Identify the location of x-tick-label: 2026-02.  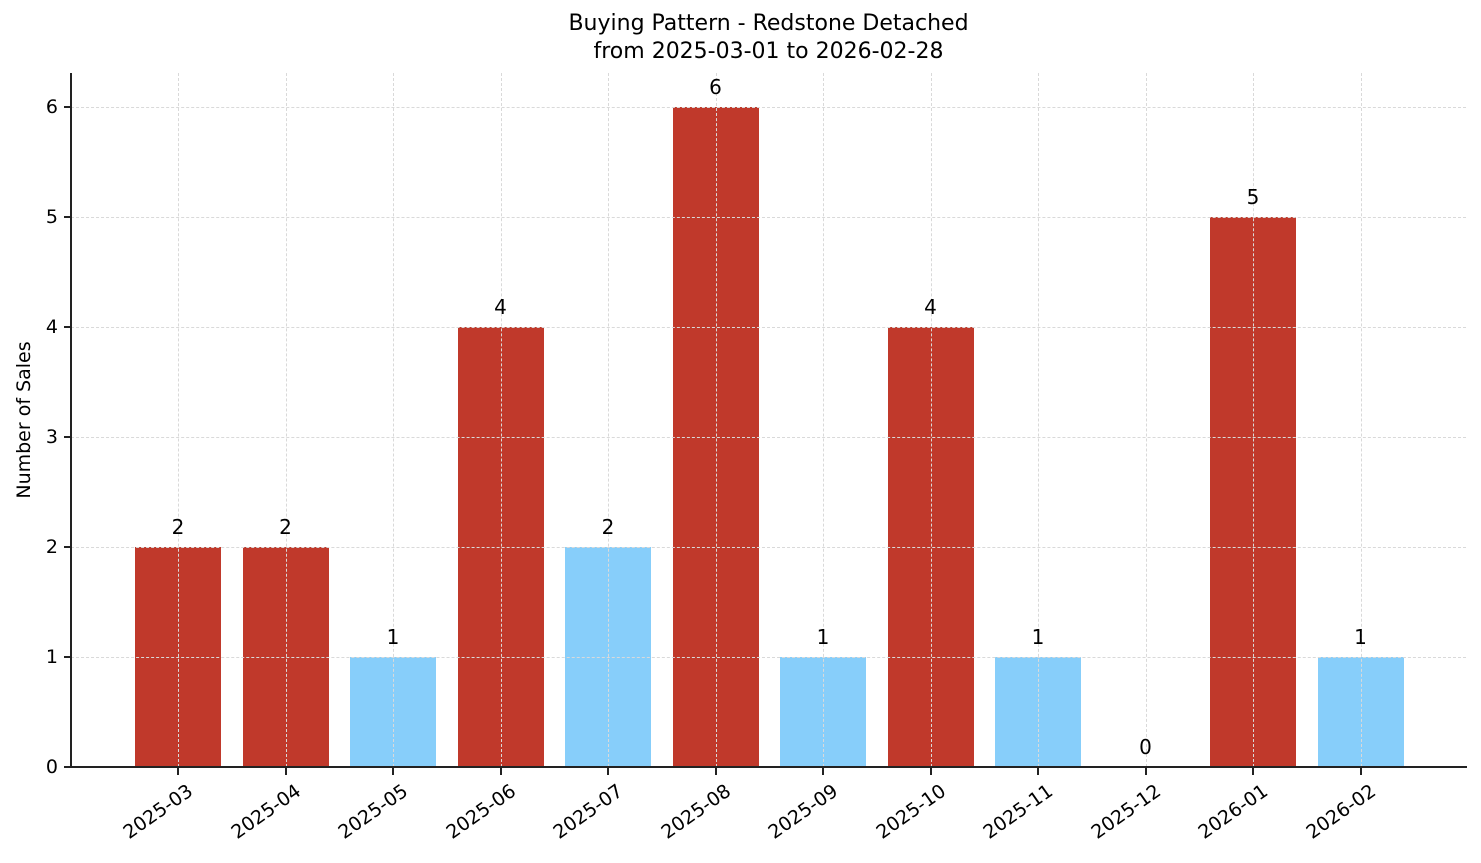
(1340, 812).